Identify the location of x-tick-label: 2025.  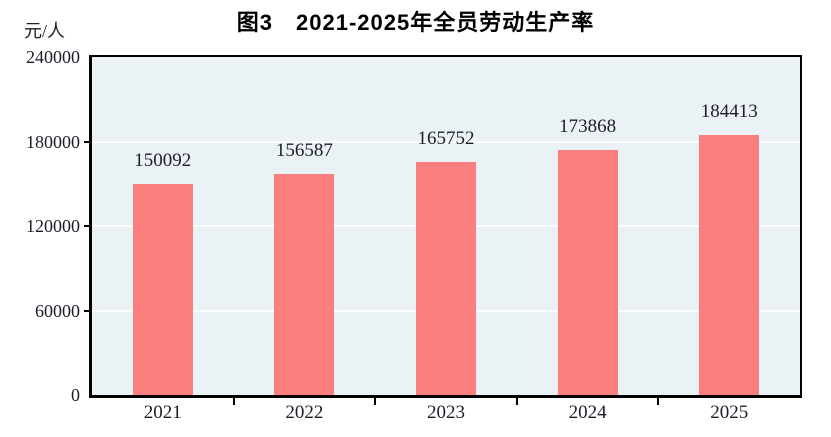
(729, 412).